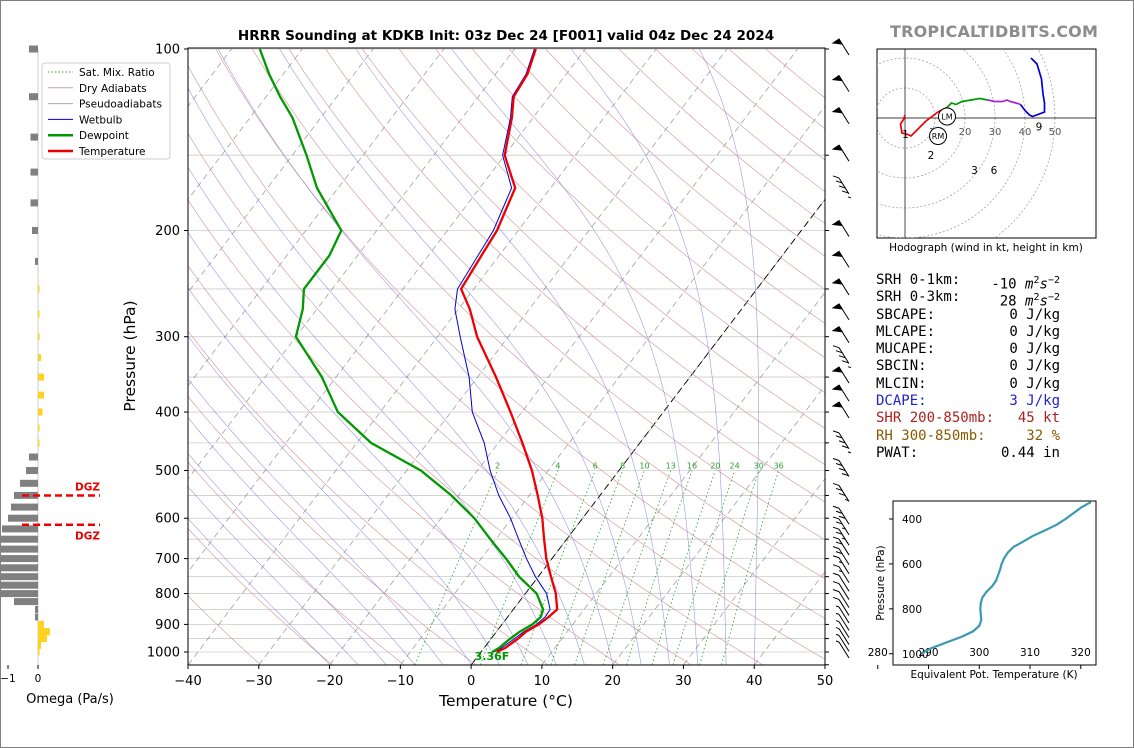 This screenshot has height=748, width=1134. Describe the element at coordinates (979, 653) in the screenshot. I see `theta-e-x-tick-label: 300` at that location.